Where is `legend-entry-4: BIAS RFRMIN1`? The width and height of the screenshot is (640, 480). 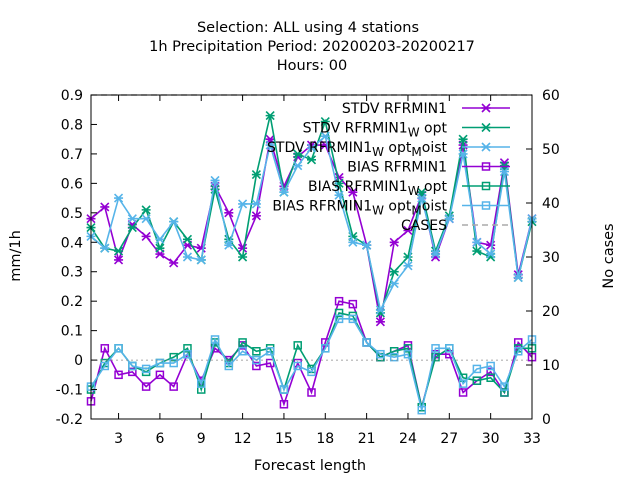 legend-entry-4: BIAS RFRMIN1 is located at coordinates (428, 168).